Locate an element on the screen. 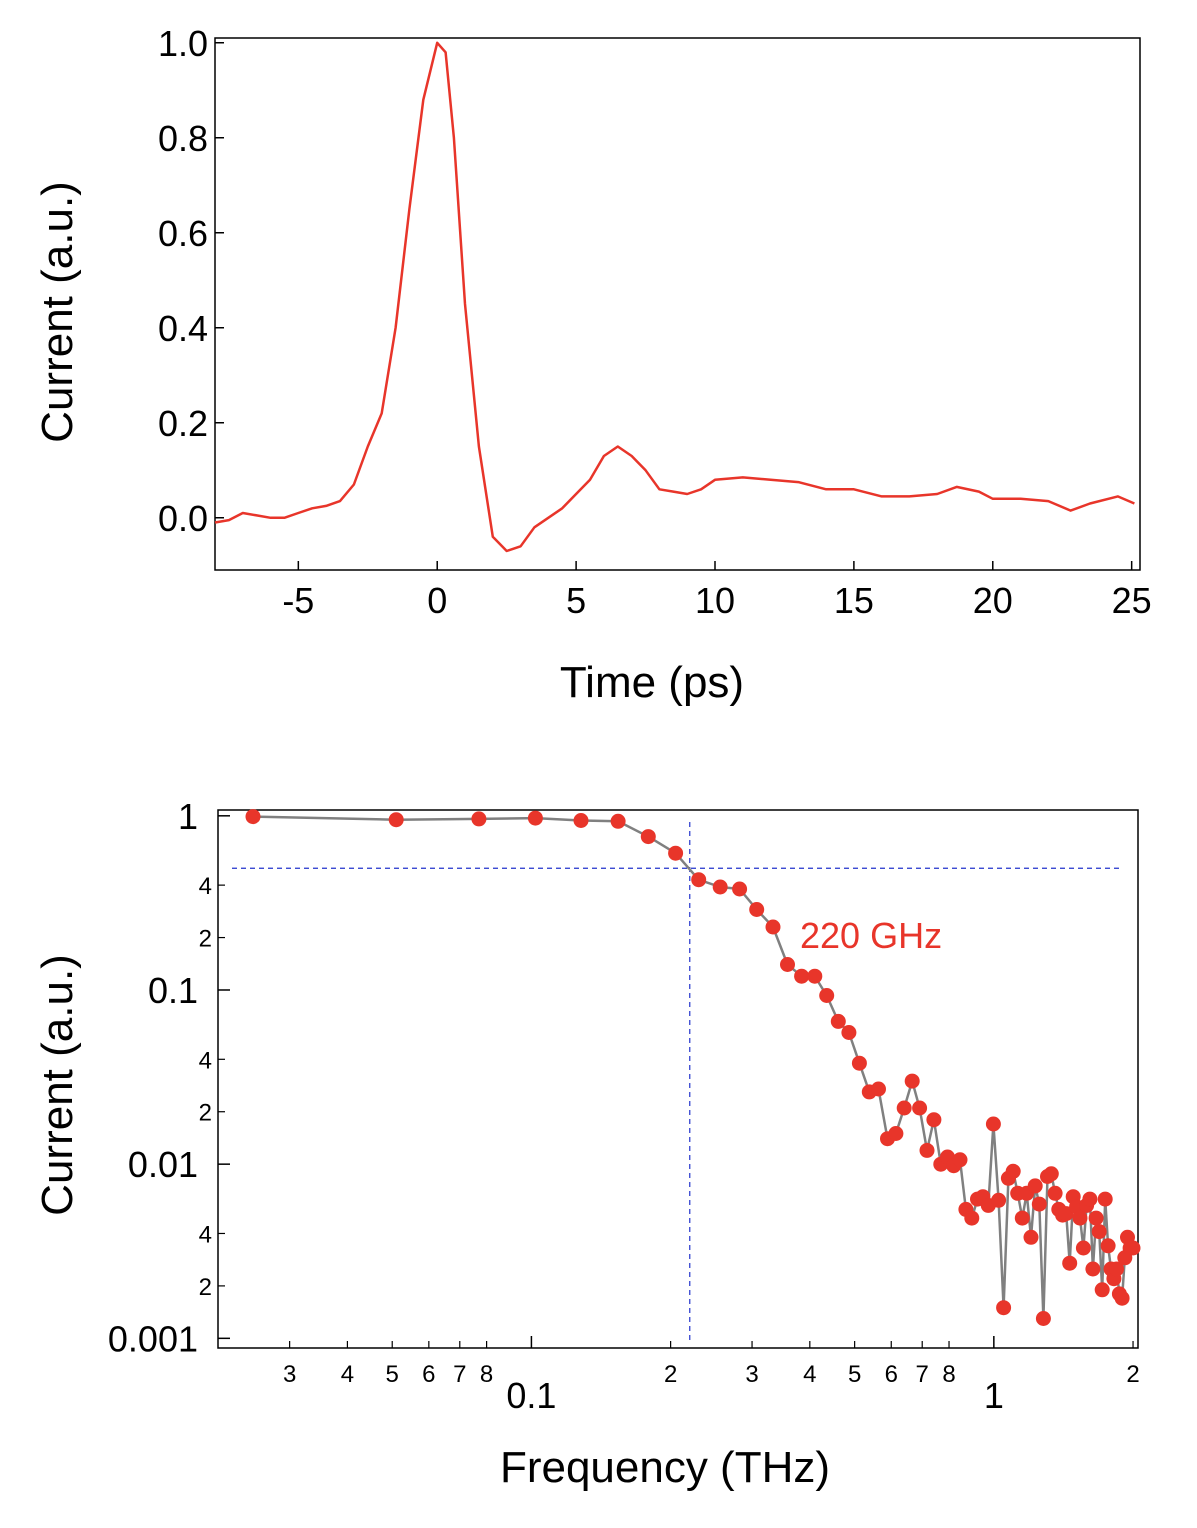 The height and width of the screenshot is (1528, 1197). time-y-tick-label: 0.8 is located at coordinates (183, 138).